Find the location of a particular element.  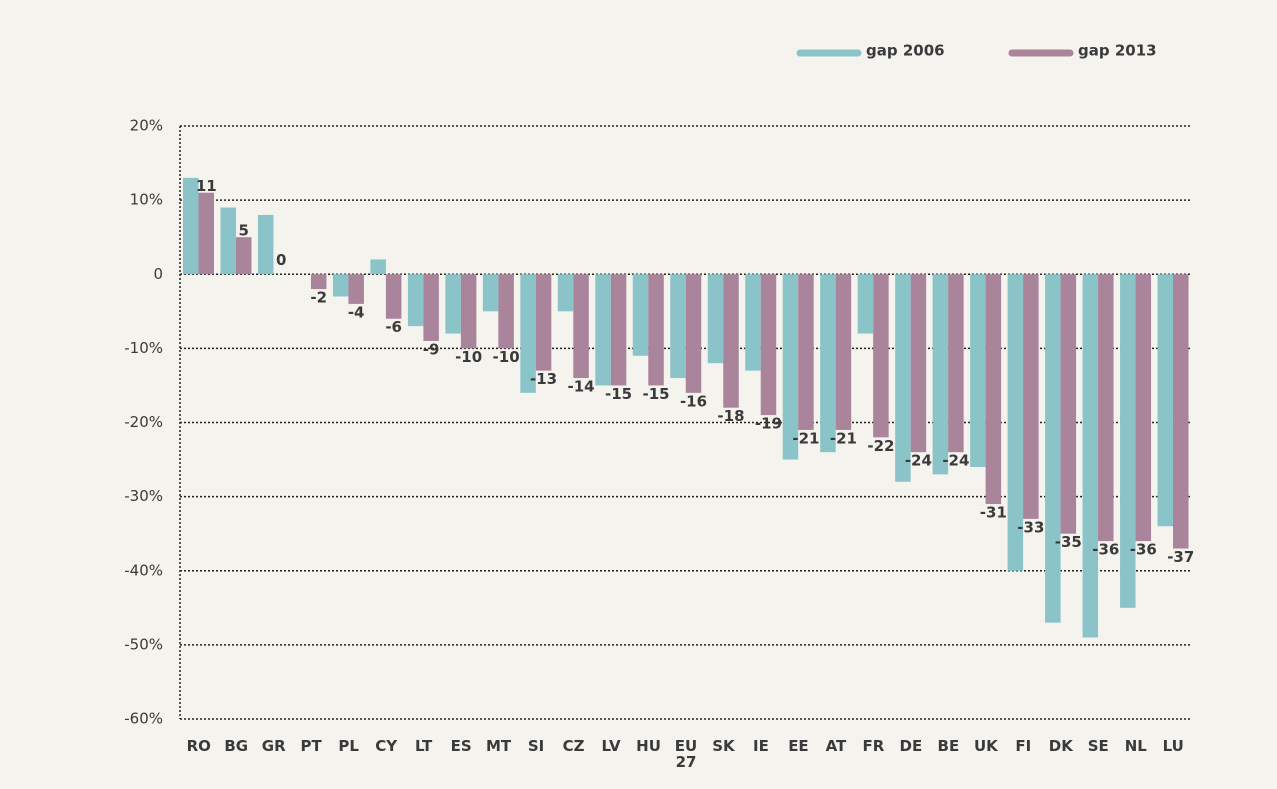

data-label: 0 is located at coordinates (281, 260).